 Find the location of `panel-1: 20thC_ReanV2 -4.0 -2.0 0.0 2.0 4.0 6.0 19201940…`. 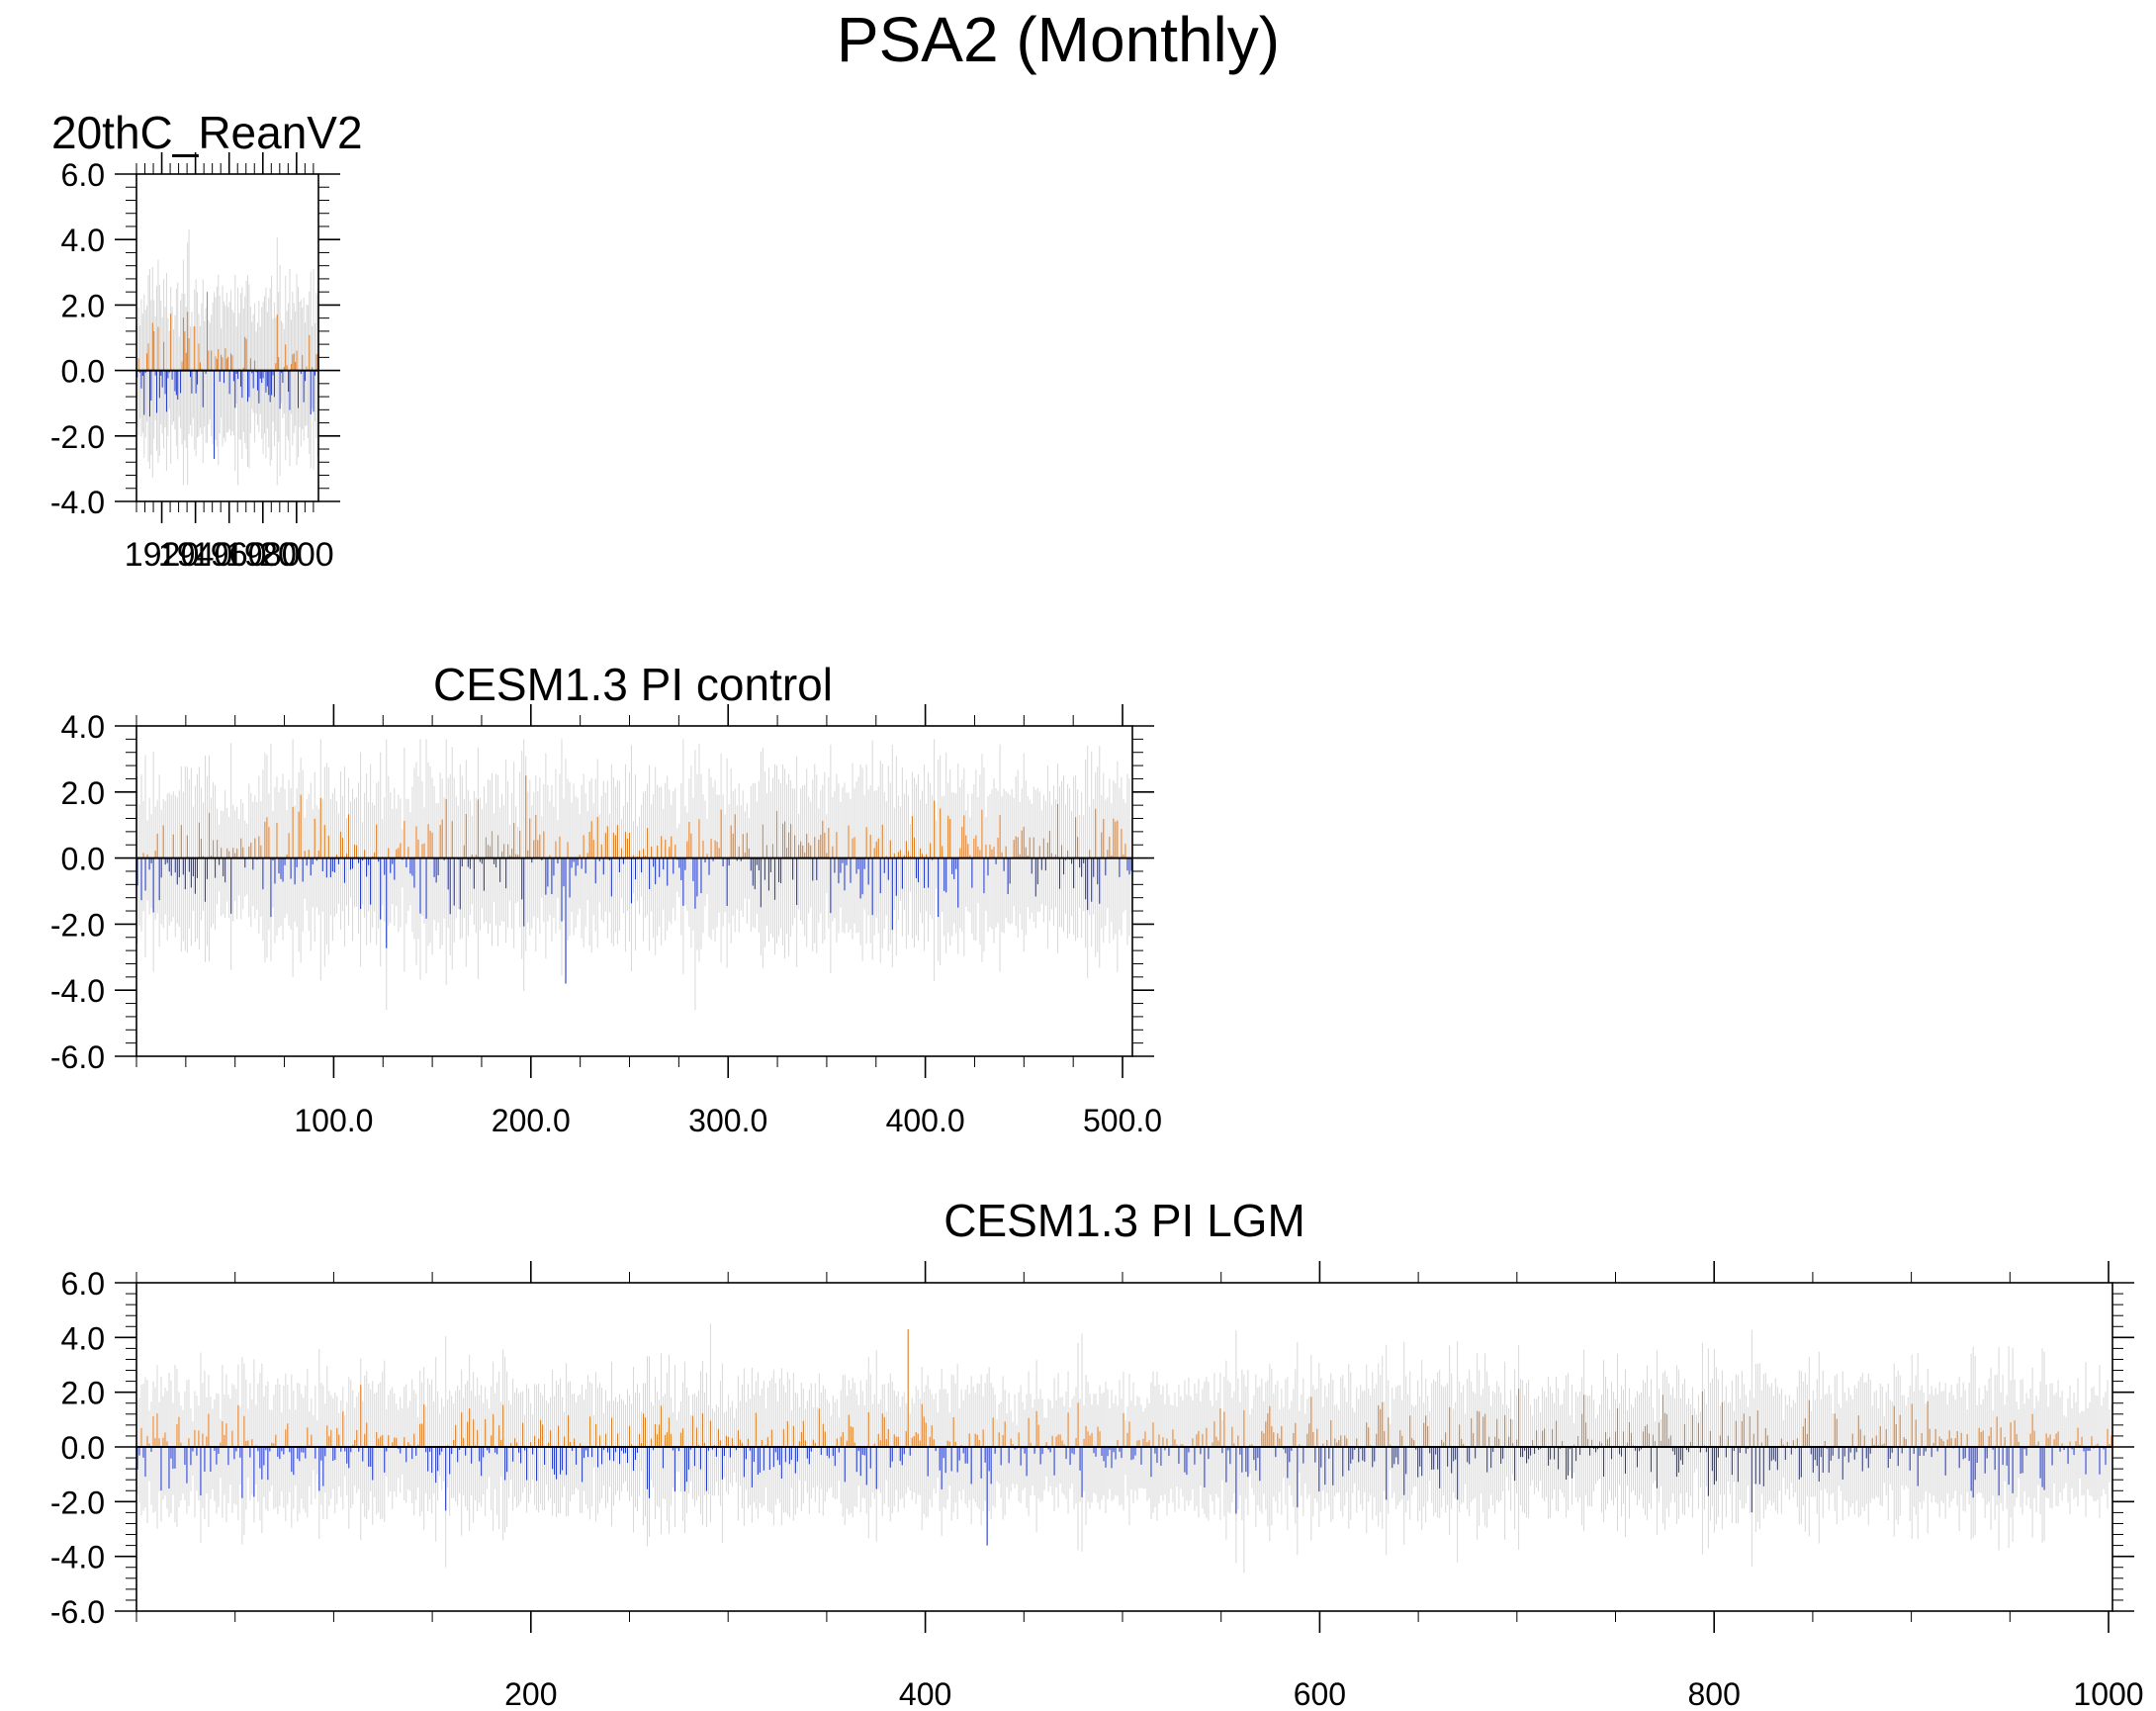

panel-1: 20thC_ReanV2 -4.0 -2.0 0.0 2.0 4.0 6.0 19201940… is located at coordinates (206, 340).